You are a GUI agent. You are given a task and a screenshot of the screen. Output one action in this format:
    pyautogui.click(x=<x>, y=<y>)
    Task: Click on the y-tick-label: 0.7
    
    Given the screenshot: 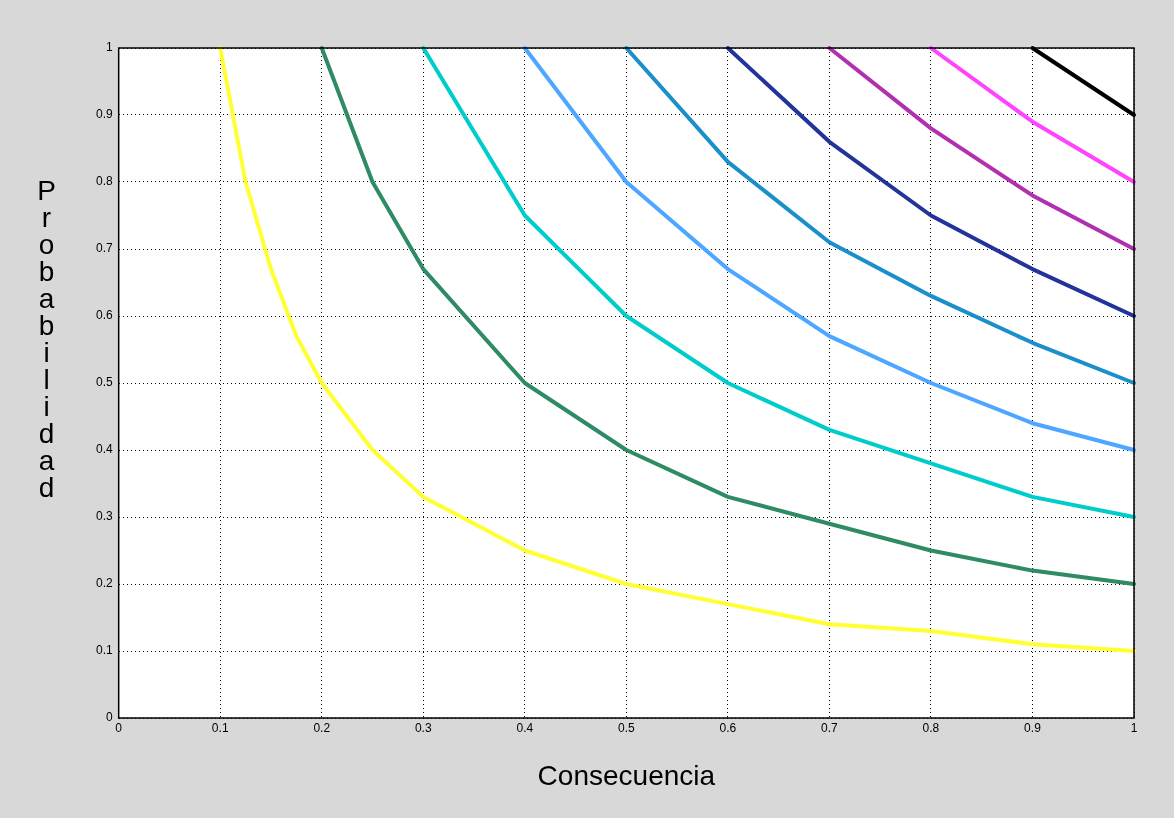 What is the action you would take?
    pyautogui.click(x=104, y=248)
    